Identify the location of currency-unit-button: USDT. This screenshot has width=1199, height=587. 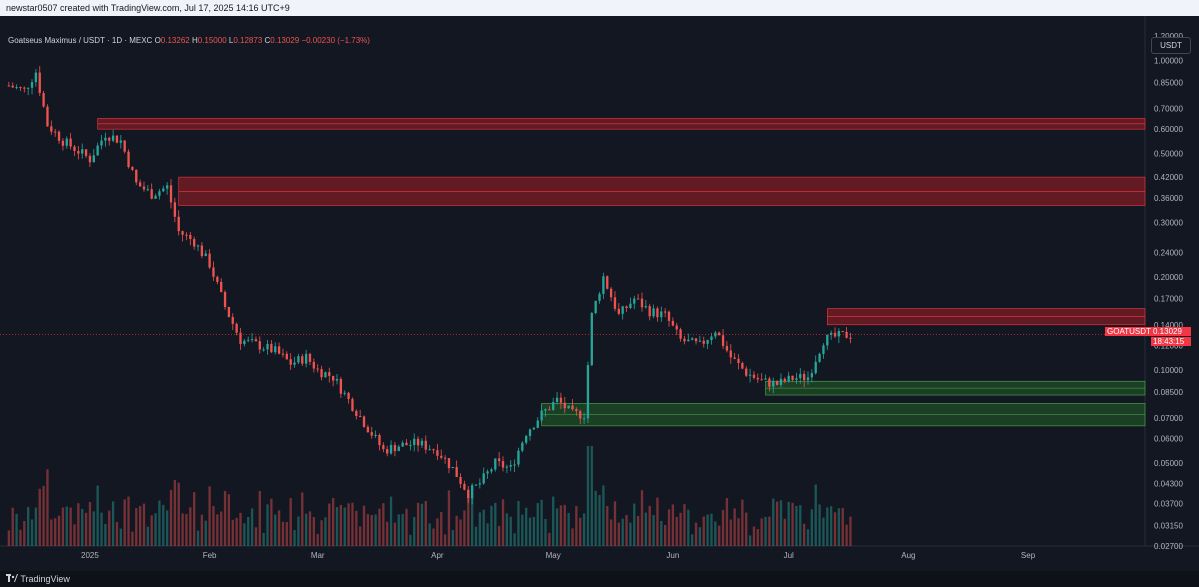
(1171, 45).